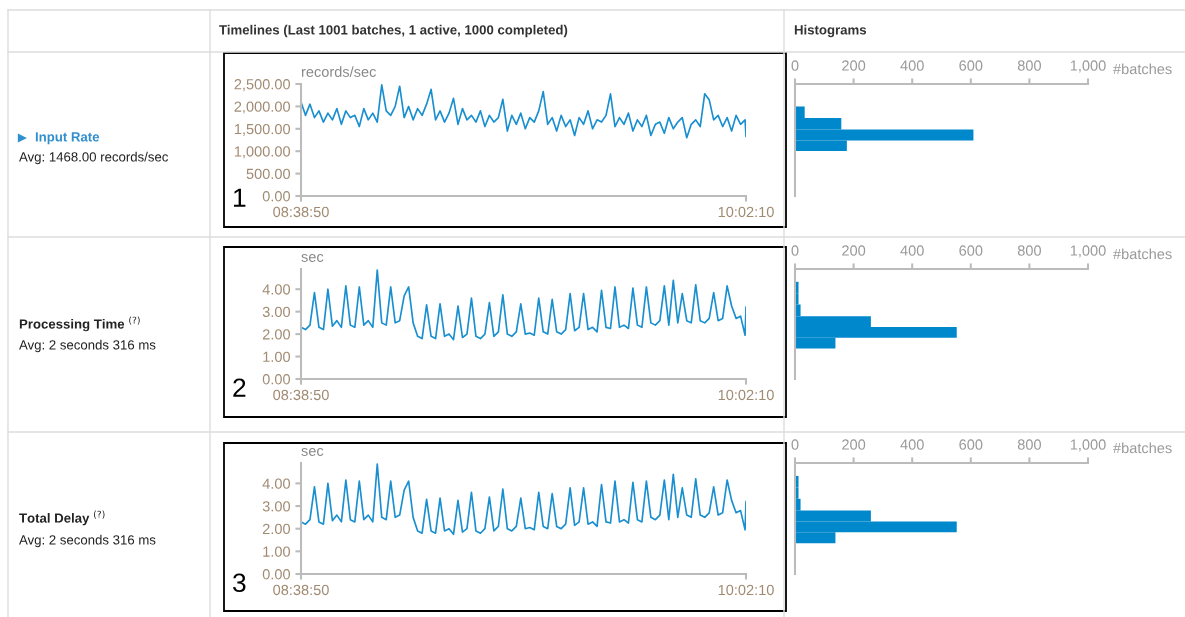 The width and height of the screenshot is (1185, 617). I want to click on y-axis-title: records/sec, so click(338, 71).